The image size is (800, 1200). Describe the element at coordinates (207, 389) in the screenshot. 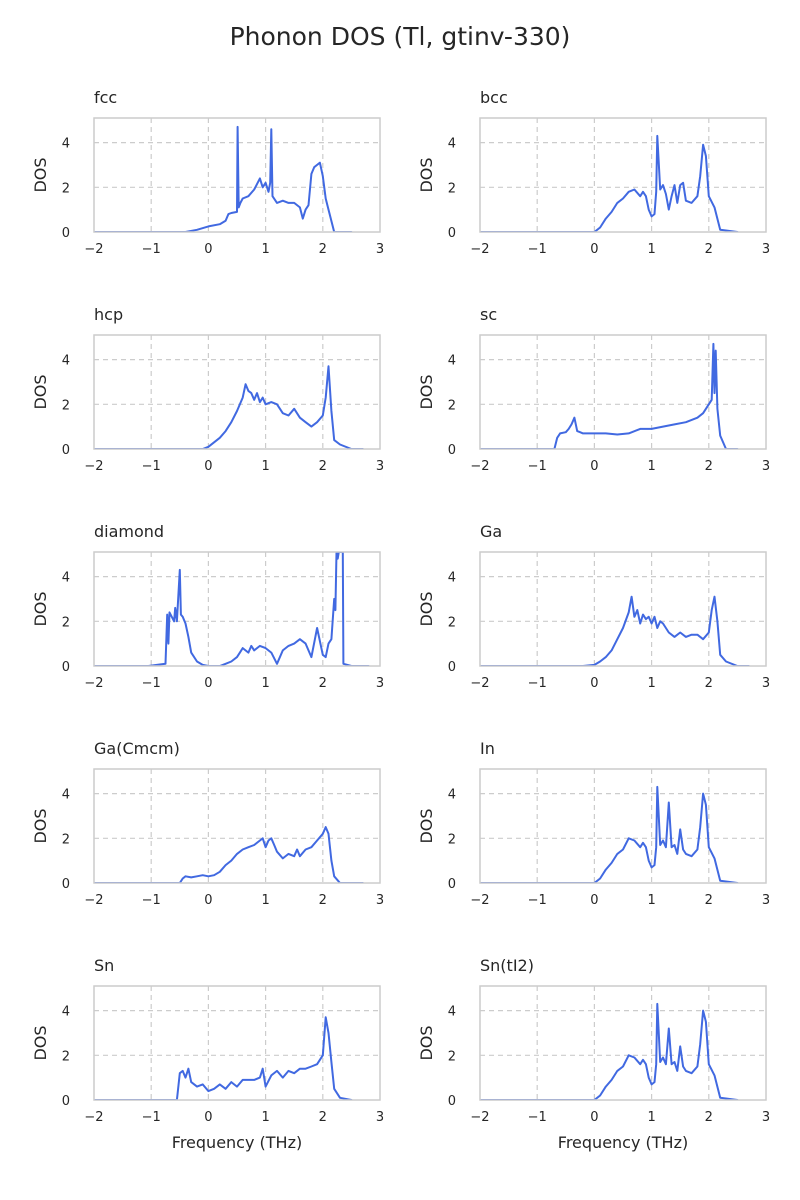

I see `subplot-3: hcp −2 −1 0 1 2 3 0 2 4 DOS` at that location.